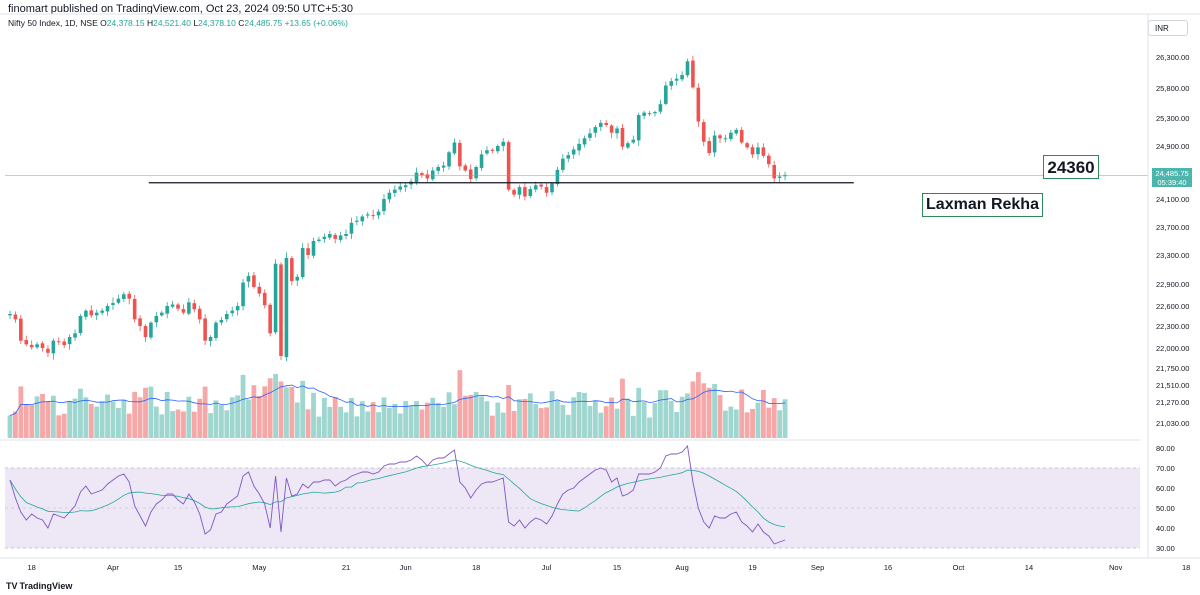 This screenshot has height=595, width=1200. I want to click on close-label: C, so click(241, 23).